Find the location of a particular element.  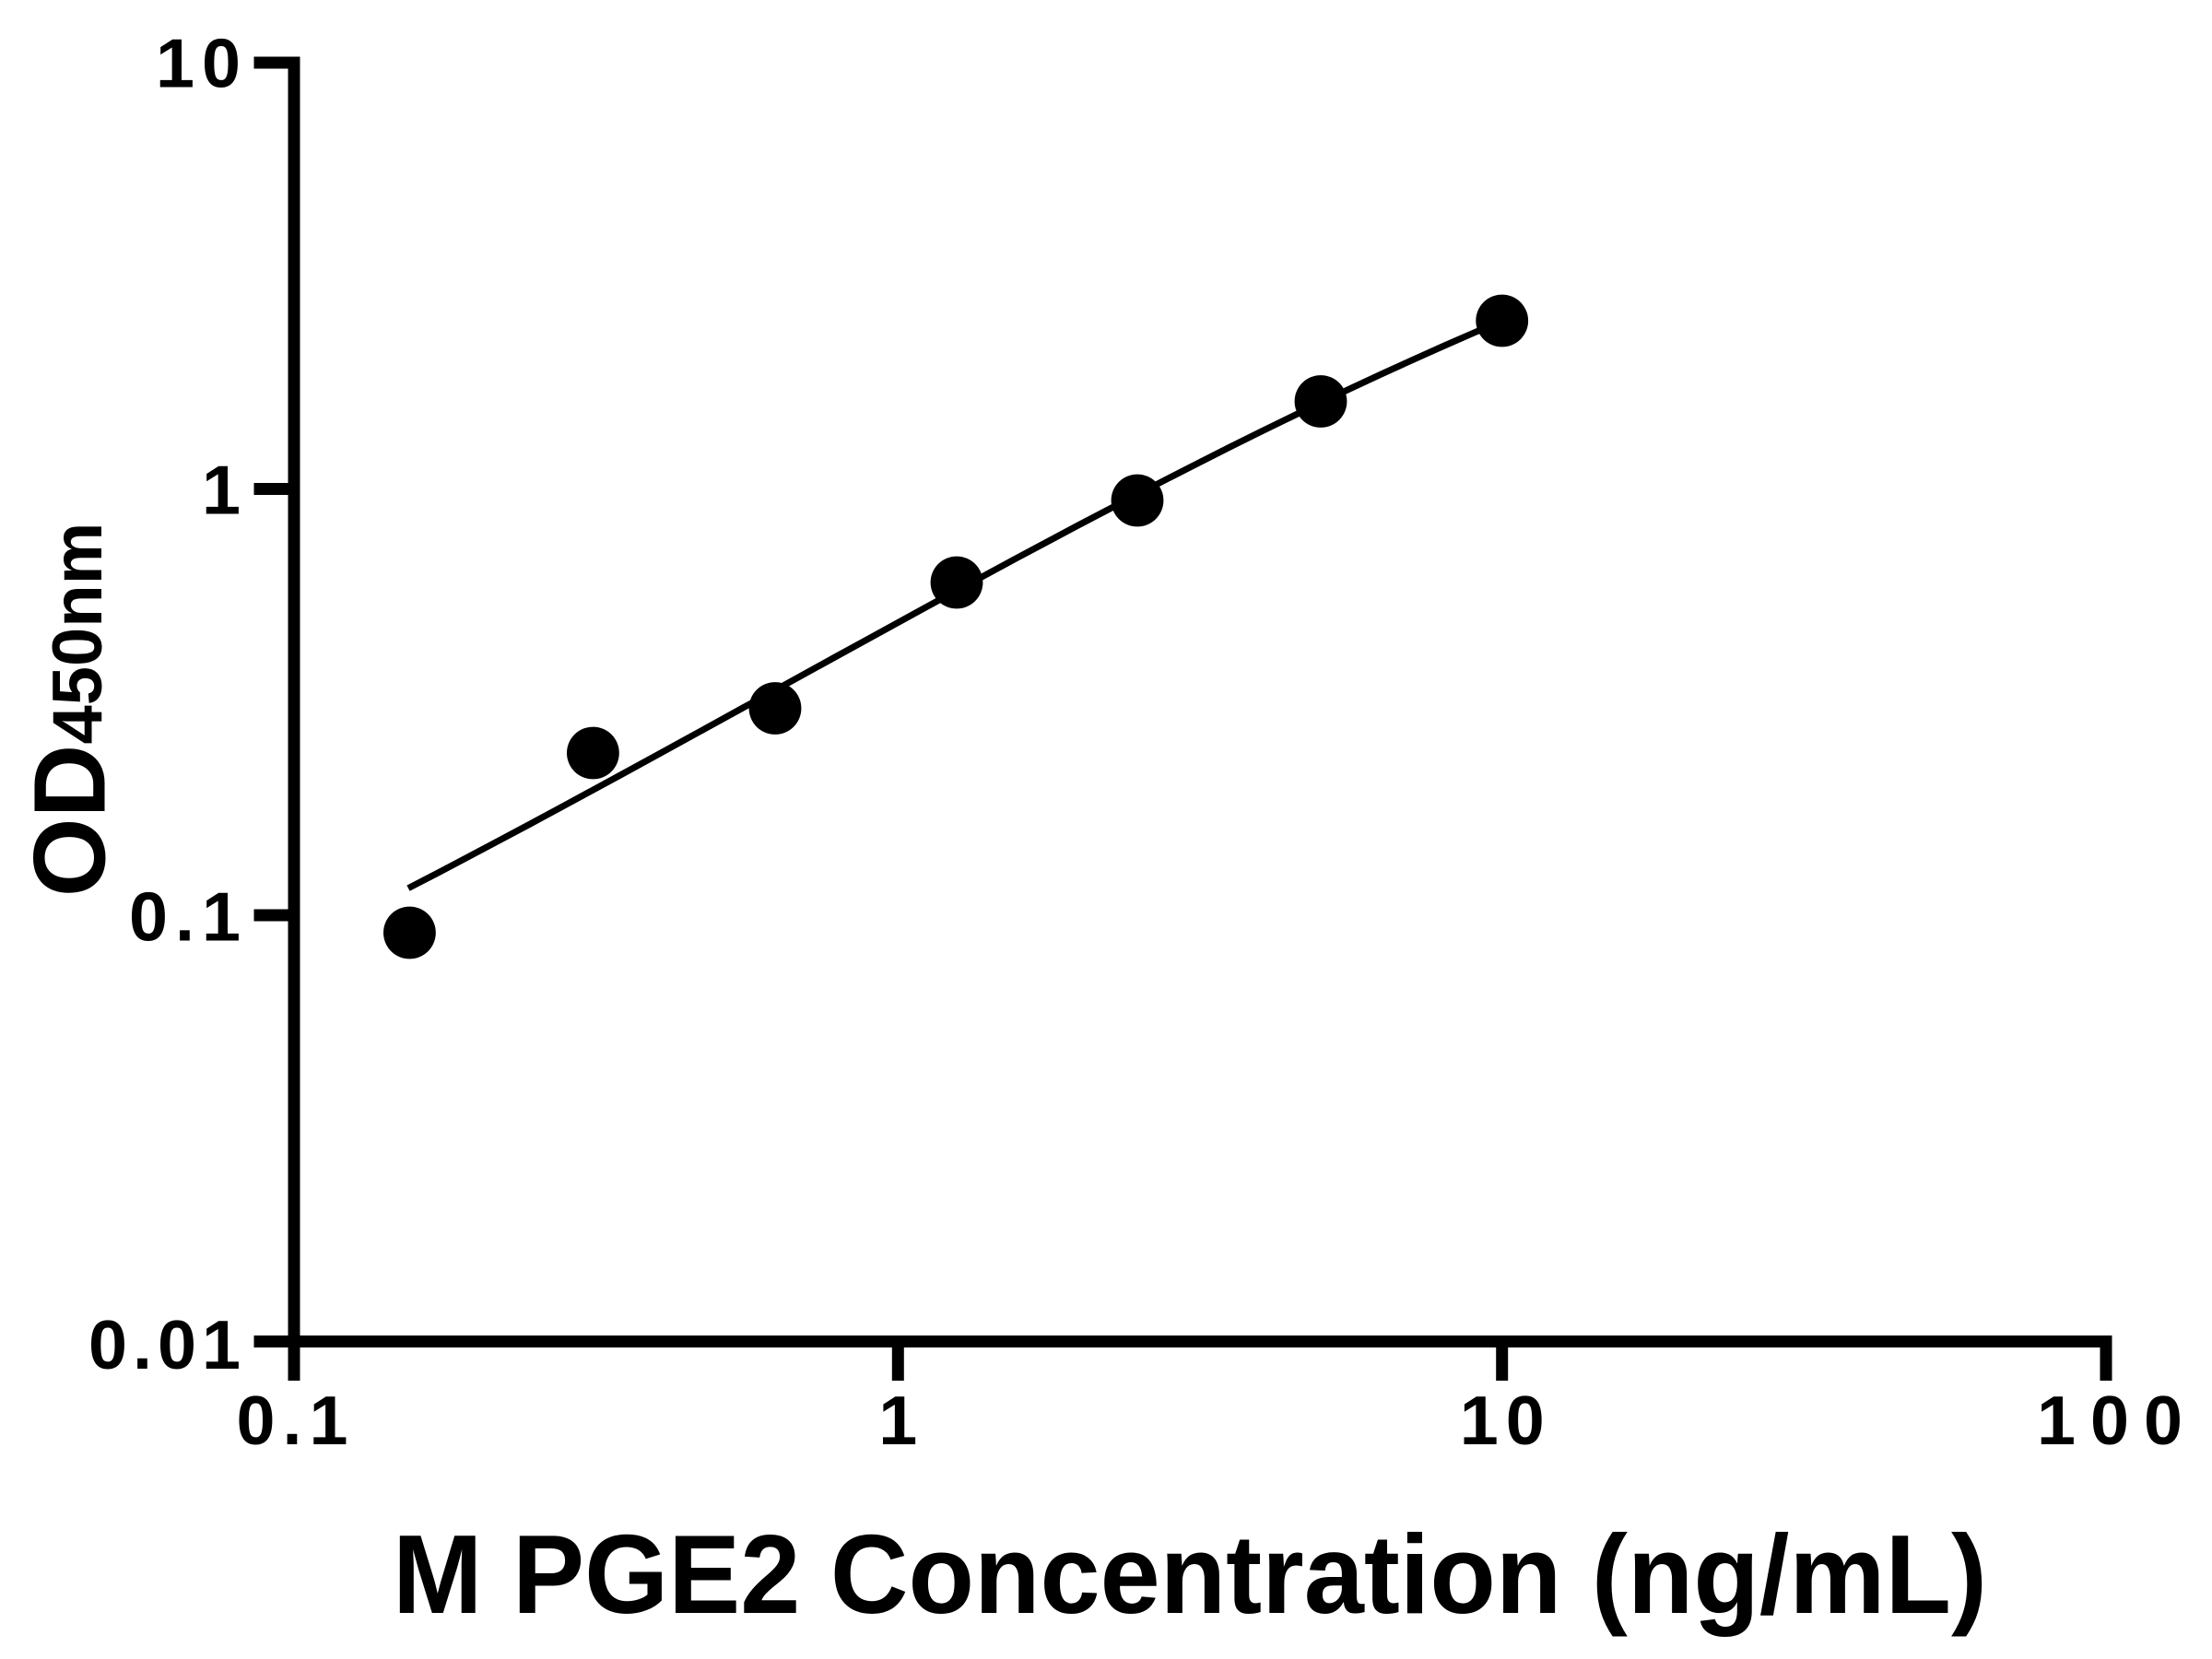

svg-text: 100 is located at coordinates (2110, 1420).